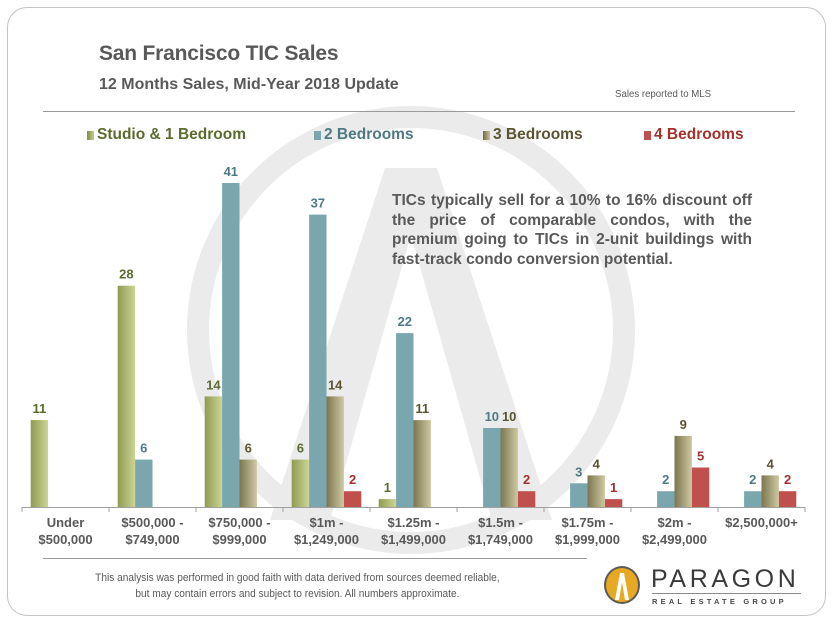  Describe the element at coordinates (597, 463) in the screenshot. I see `data-label-three_bed-6: 4` at that location.